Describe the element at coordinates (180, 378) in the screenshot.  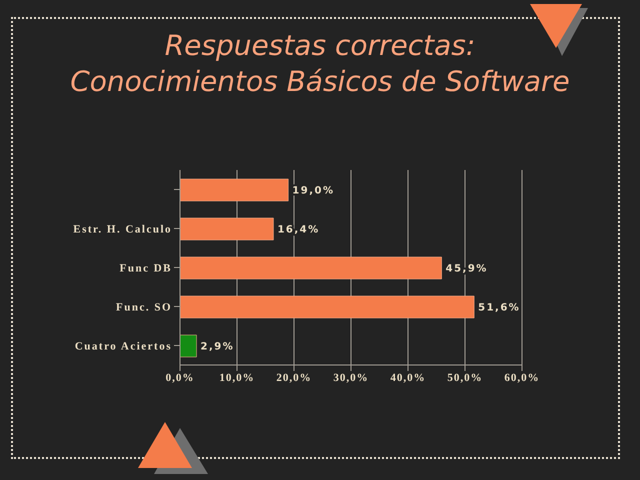
I see `x-tick-label: 0,0%` at that location.